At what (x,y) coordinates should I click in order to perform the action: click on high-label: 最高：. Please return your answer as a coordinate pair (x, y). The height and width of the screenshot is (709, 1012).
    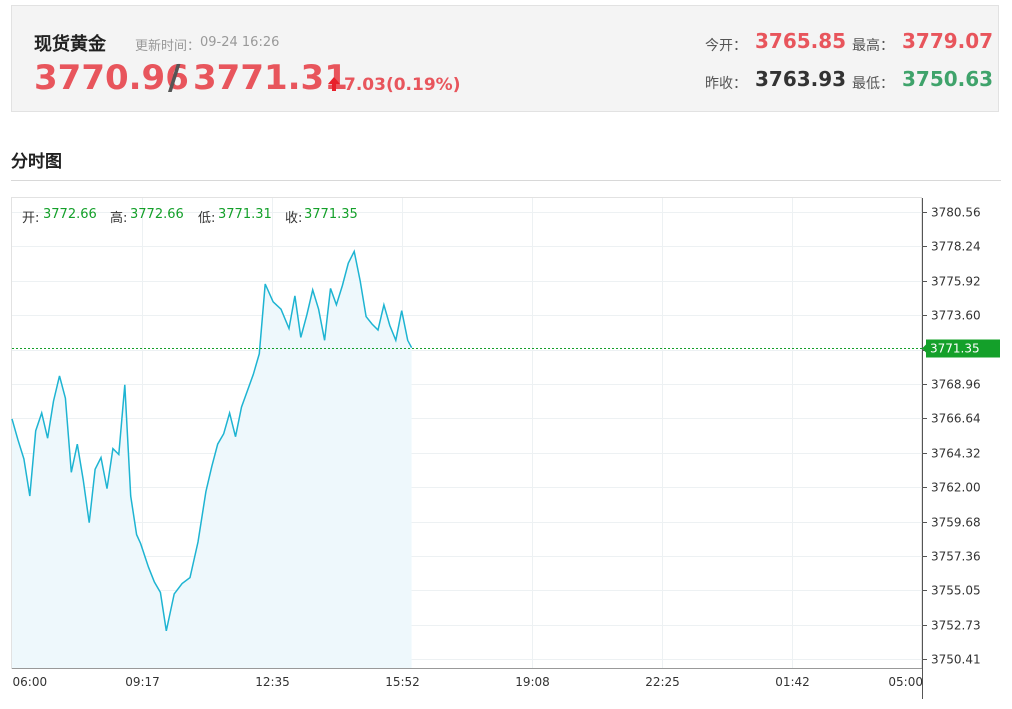
    Looking at the image, I should click on (873, 46).